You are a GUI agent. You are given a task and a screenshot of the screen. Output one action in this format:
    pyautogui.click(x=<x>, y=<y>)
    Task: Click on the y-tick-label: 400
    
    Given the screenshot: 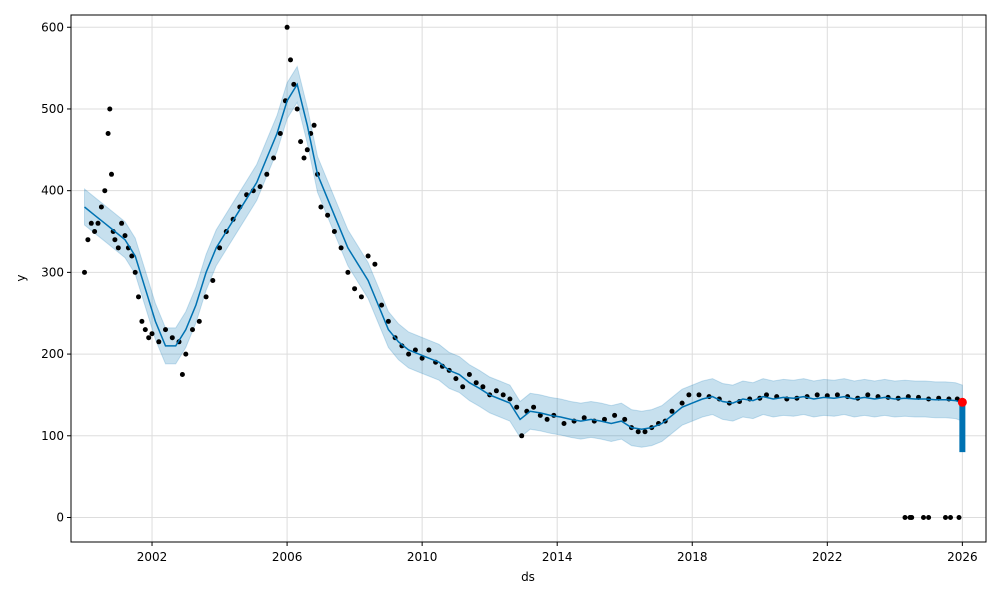 What is the action you would take?
    pyautogui.click(x=52, y=191)
    